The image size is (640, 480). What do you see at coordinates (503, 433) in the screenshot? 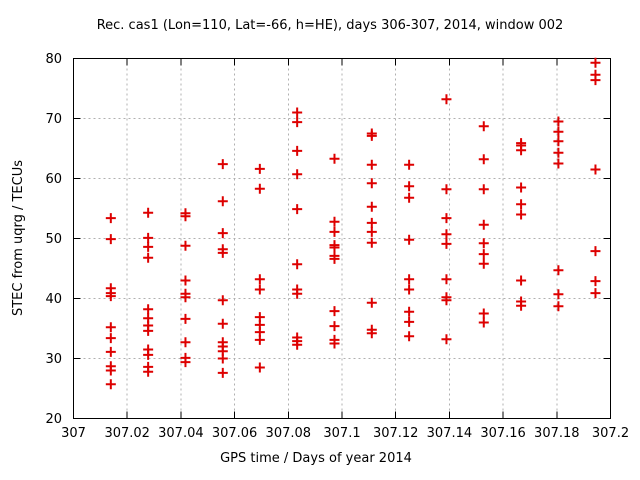
I see `x-tick-label: 307.16` at bounding box center [503, 433].